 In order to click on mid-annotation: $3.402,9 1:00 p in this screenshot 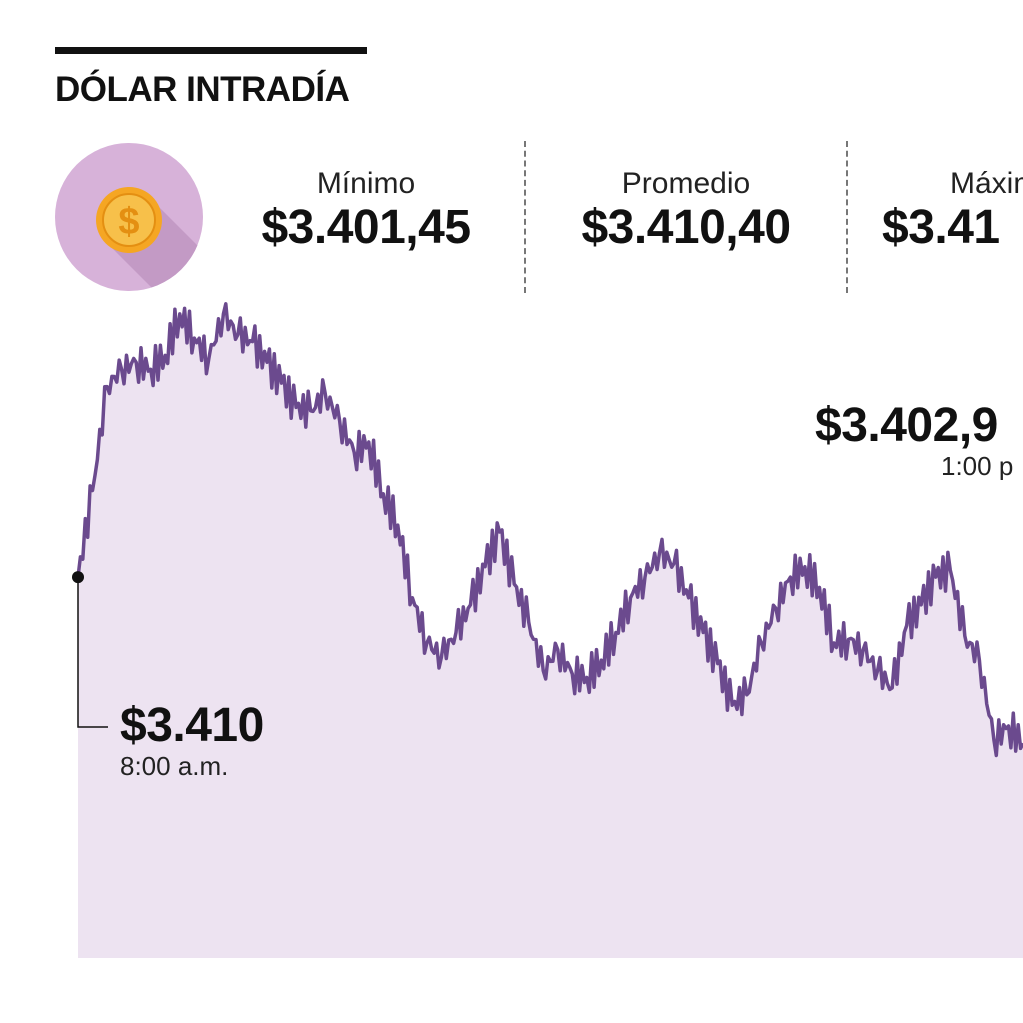, I will do `click(919, 440)`.